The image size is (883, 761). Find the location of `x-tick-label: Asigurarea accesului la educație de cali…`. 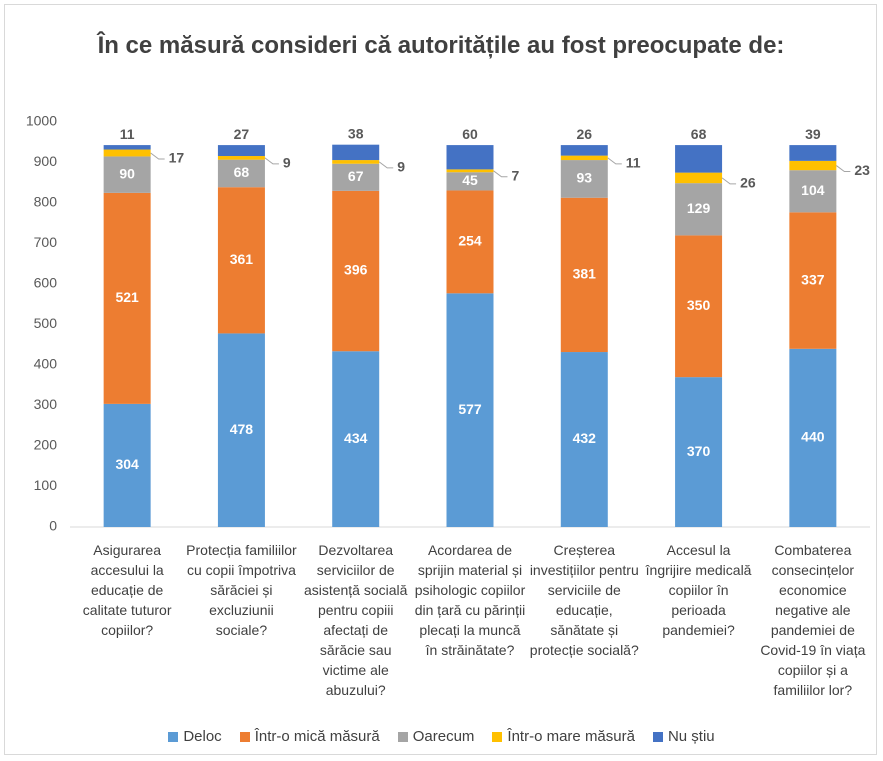

x-tick-label: Asigurarea accesului la educație de cali… is located at coordinates (127, 590).